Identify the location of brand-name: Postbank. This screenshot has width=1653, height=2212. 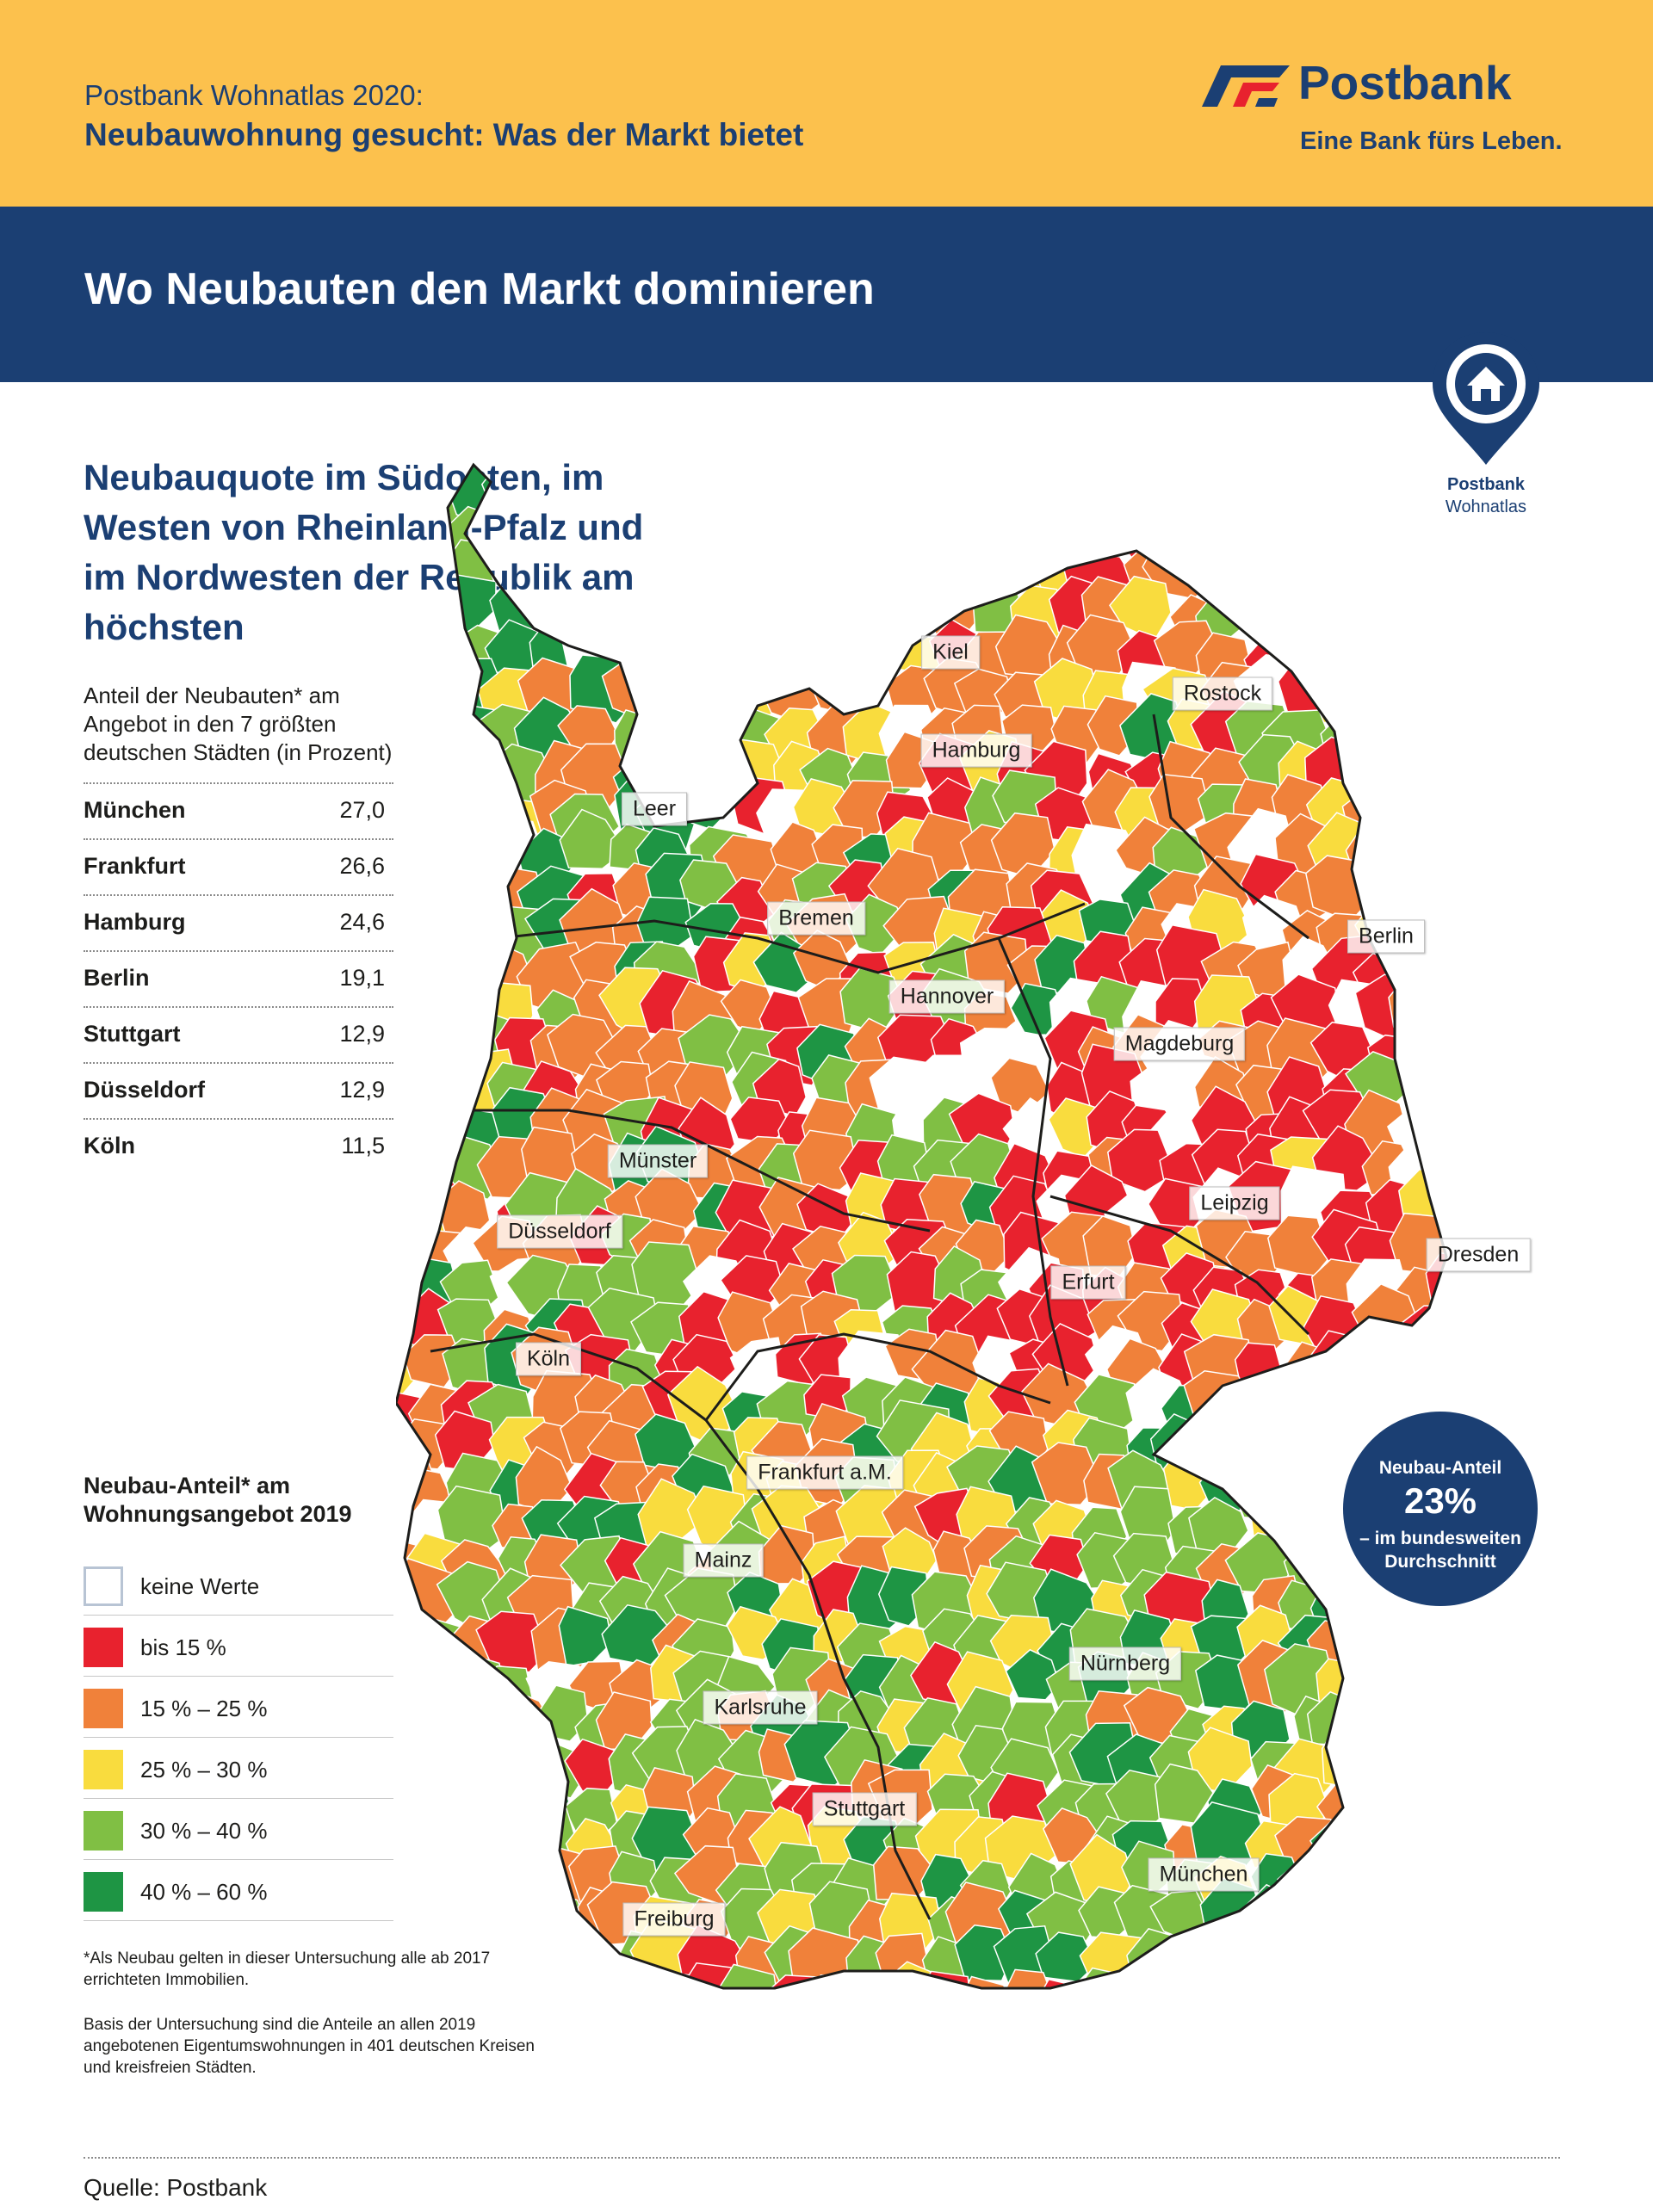
(1405, 82).